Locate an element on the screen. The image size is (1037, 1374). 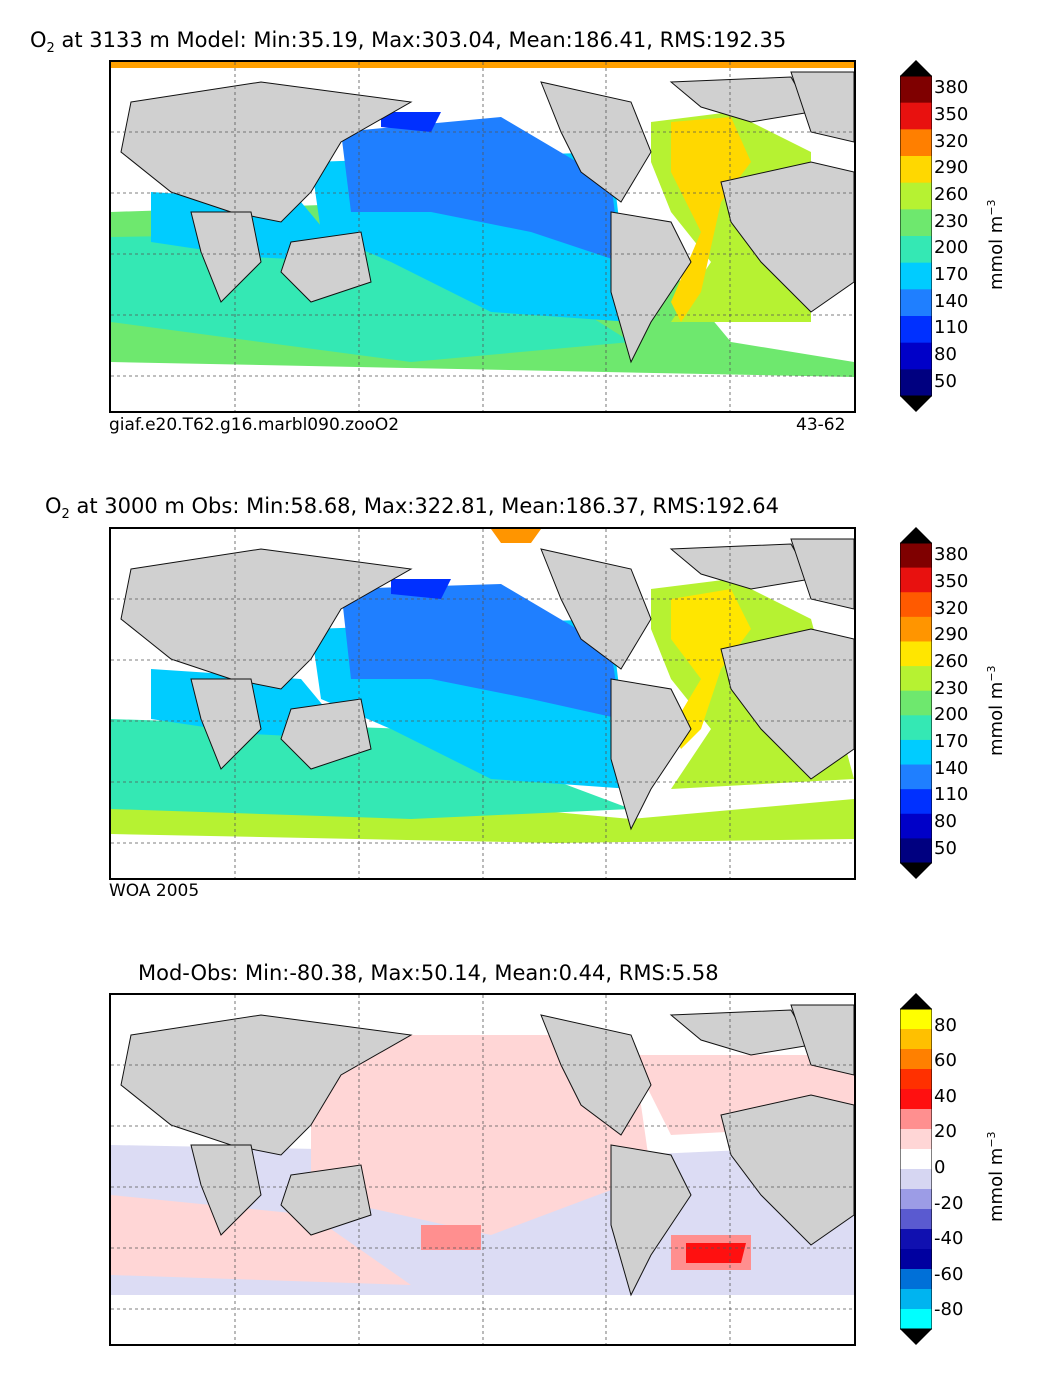
panel3-colorbar is located at coordinates (916, 1169).